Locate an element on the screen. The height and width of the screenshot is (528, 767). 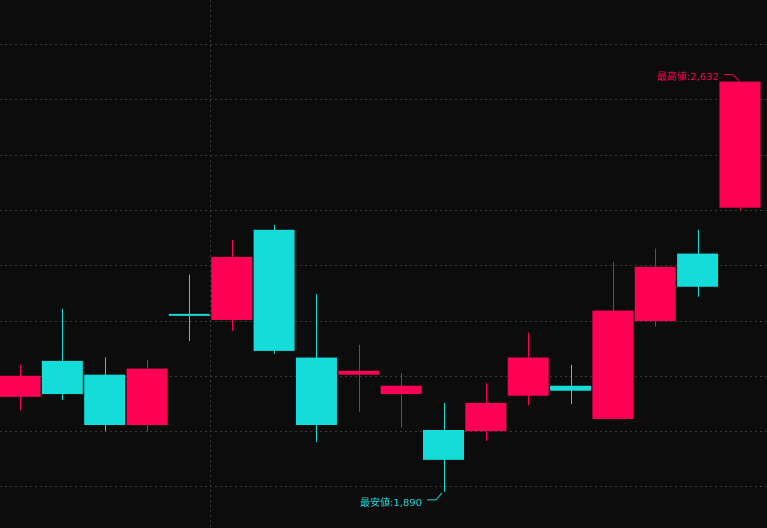
low-arrow-icon is located at coordinates (435, 496).